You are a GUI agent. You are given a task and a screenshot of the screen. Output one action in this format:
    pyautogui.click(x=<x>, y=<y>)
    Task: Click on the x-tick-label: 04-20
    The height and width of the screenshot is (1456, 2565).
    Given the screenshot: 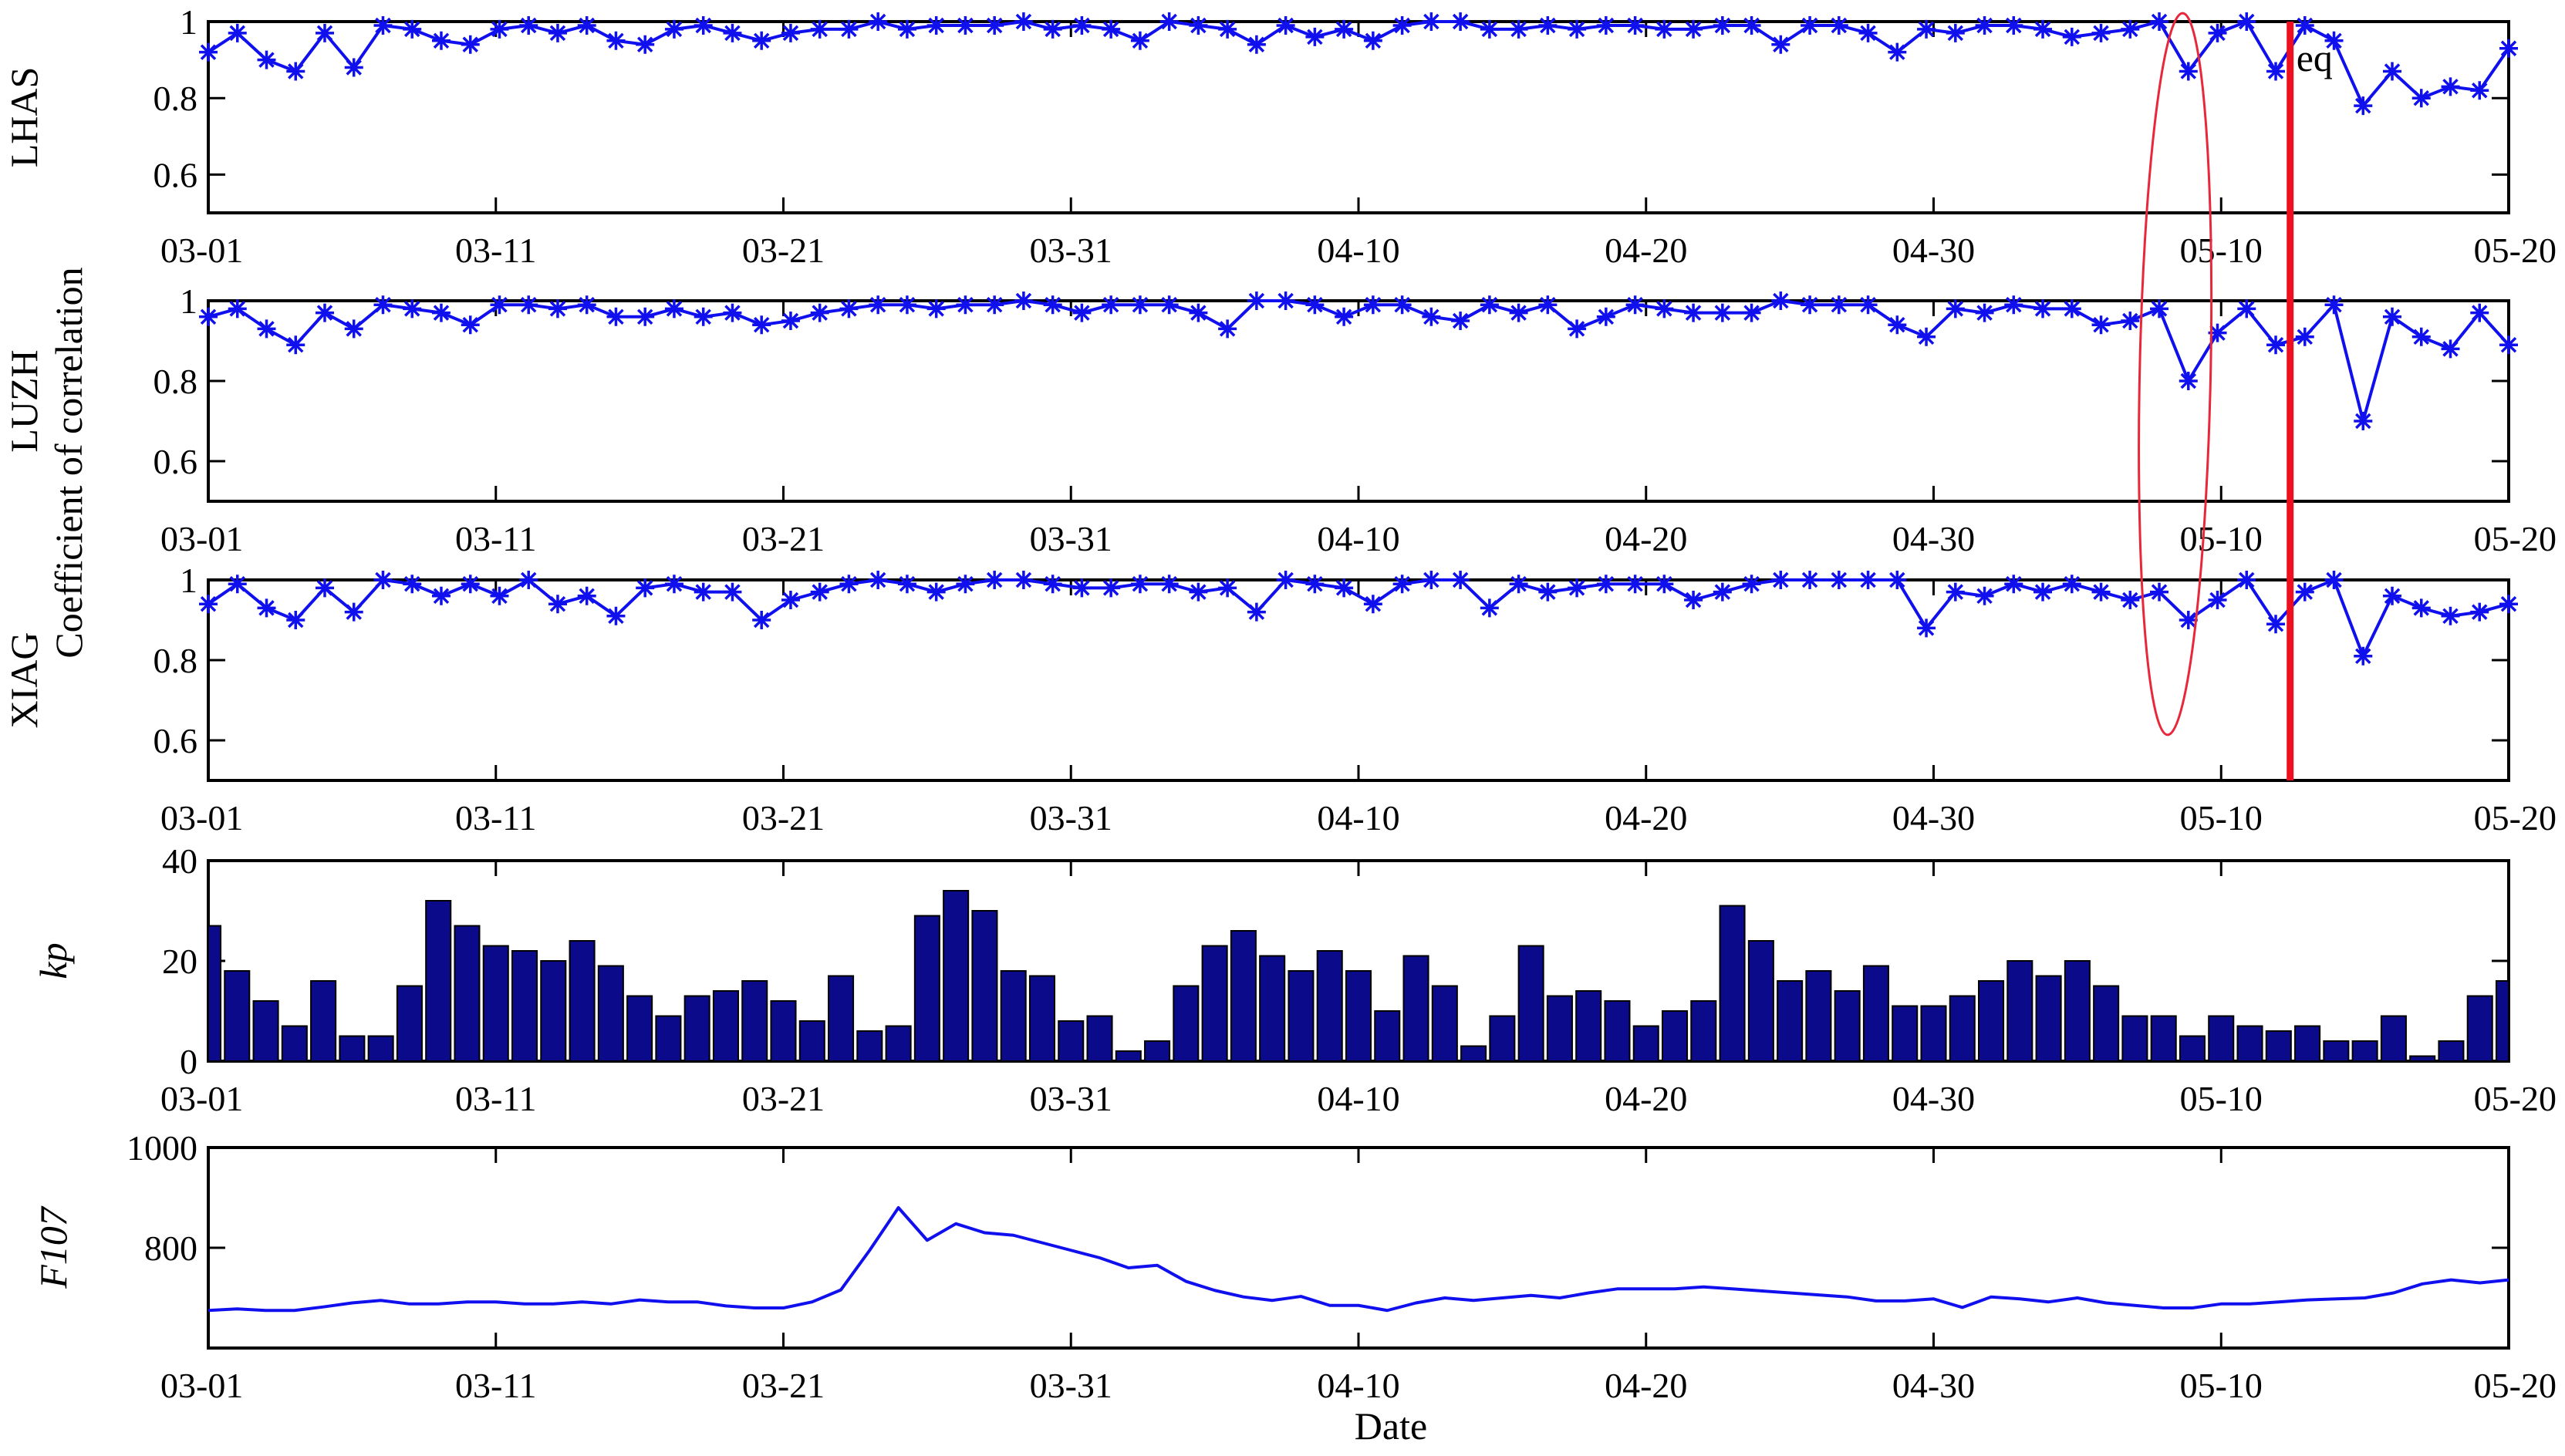 What is the action you would take?
    pyautogui.click(x=1646, y=1386)
    